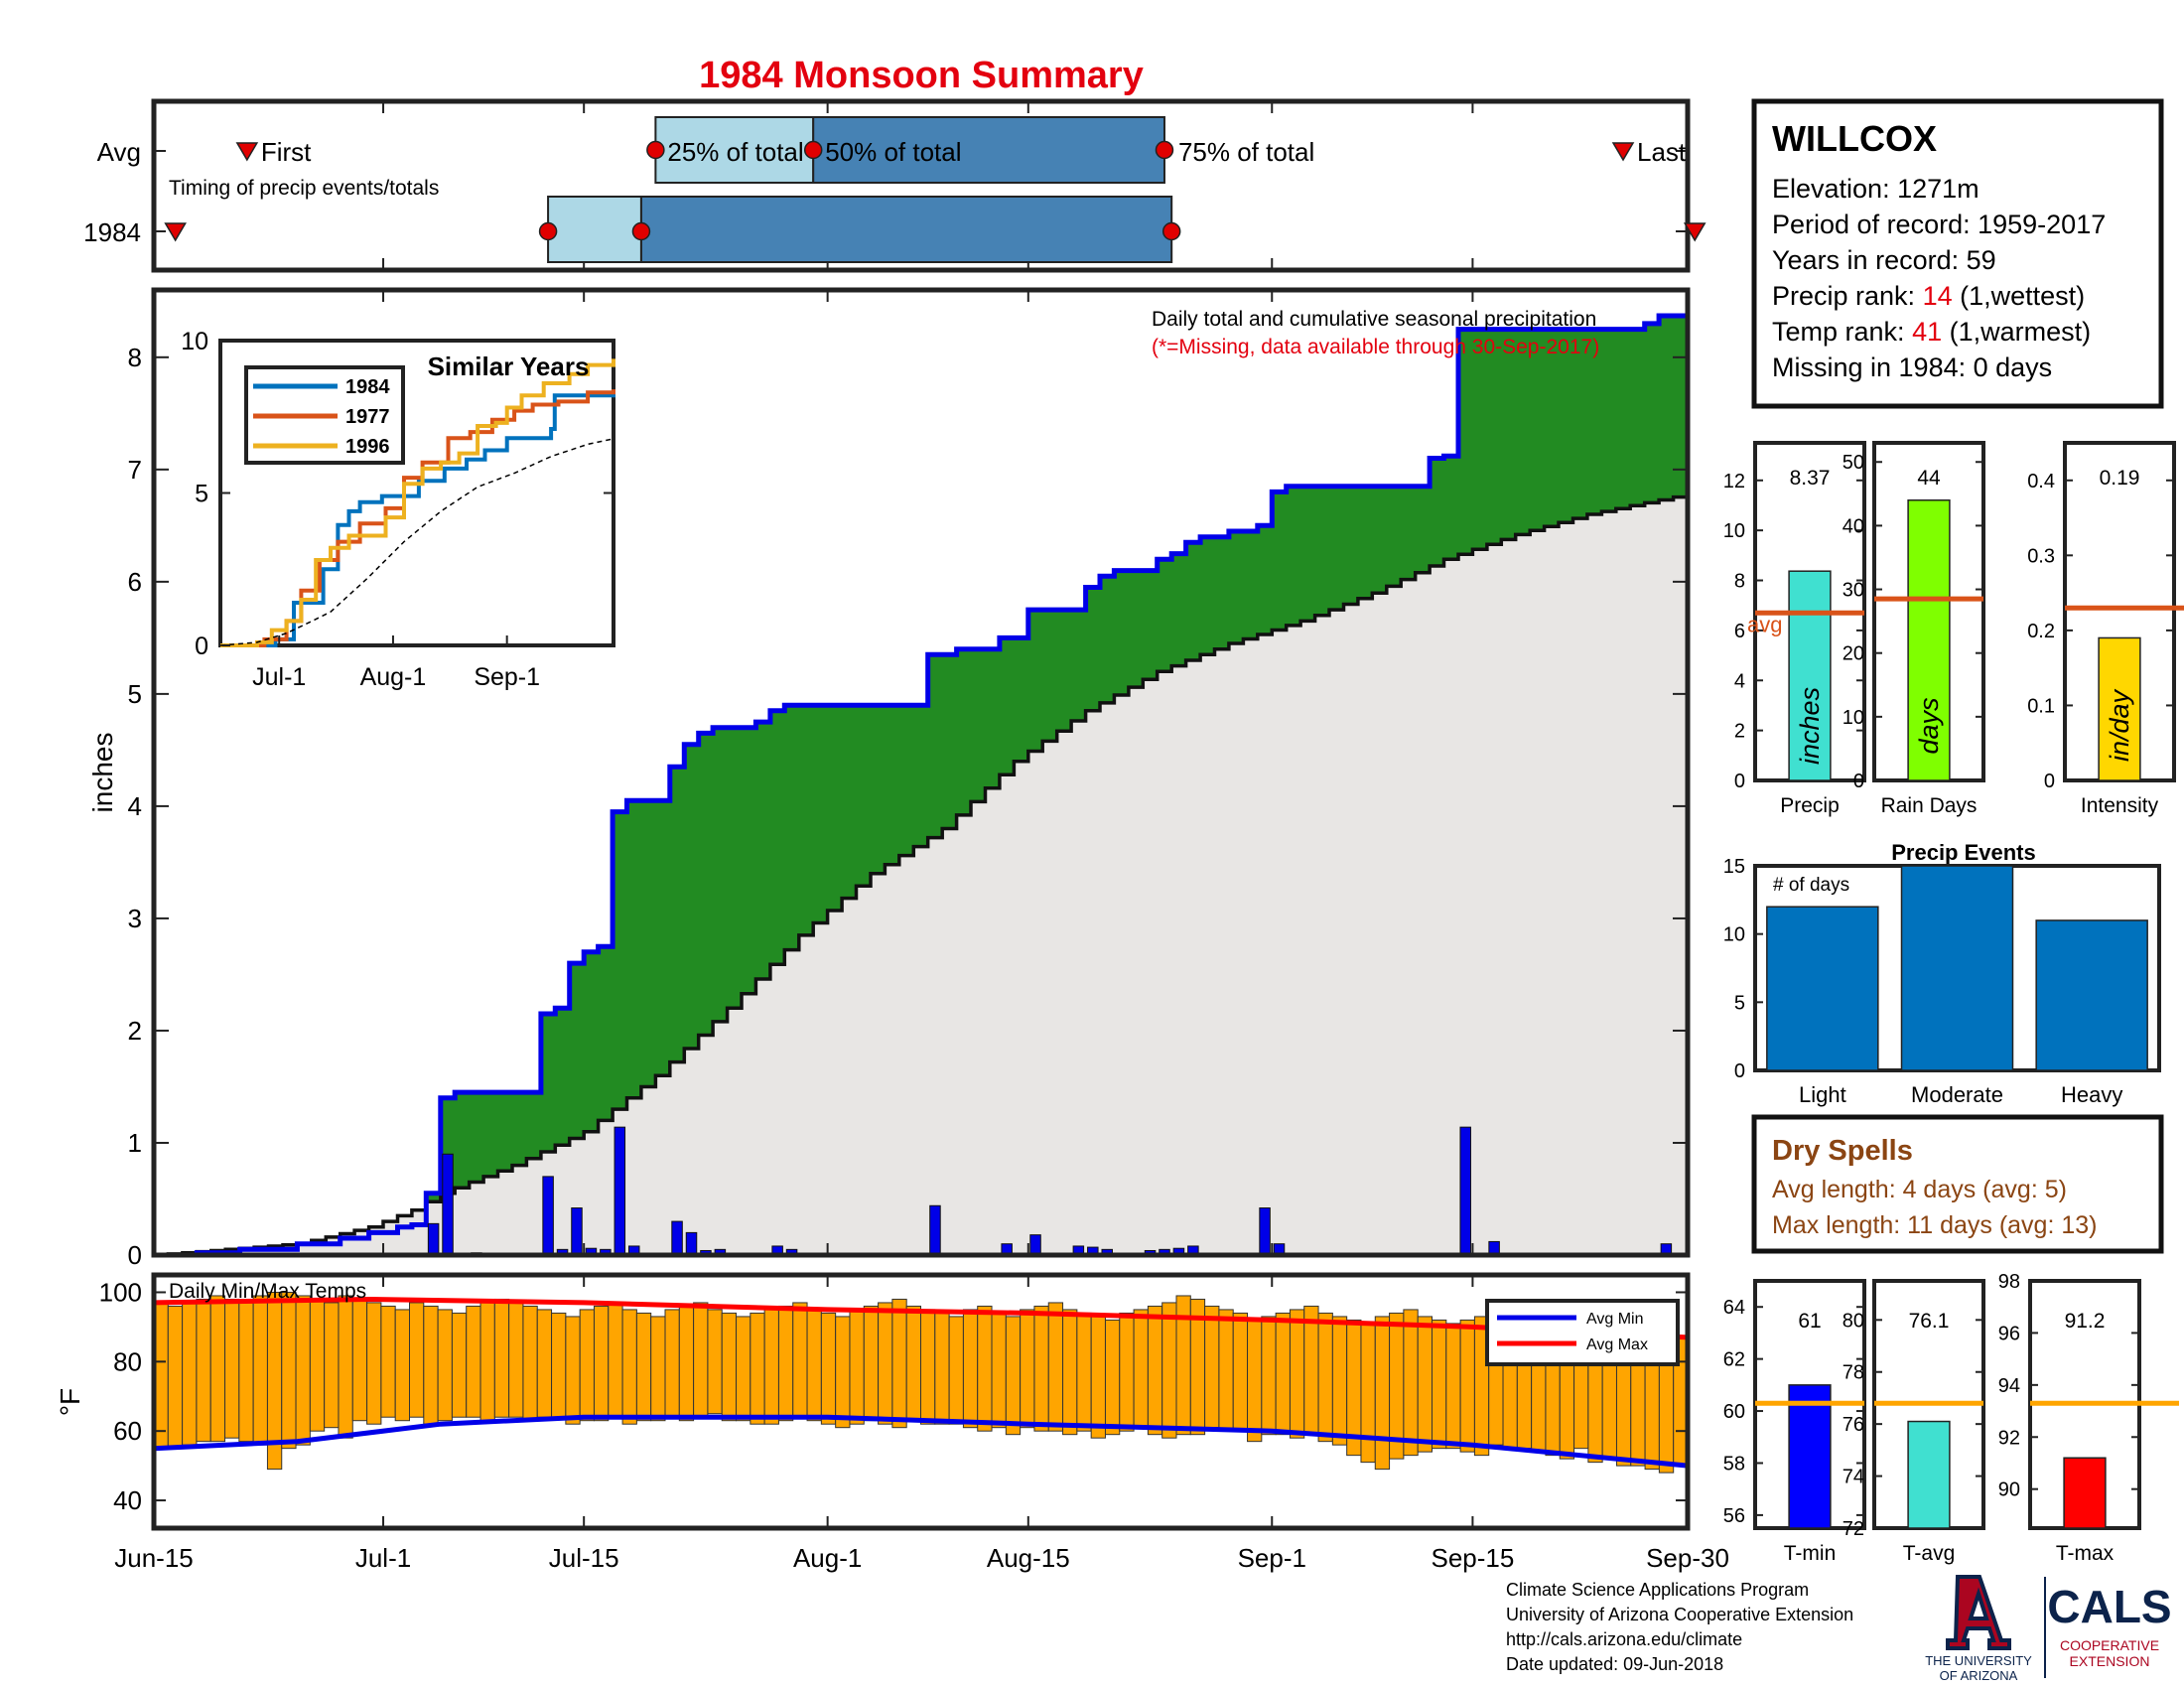  What do you see at coordinates (1853, 718) in the screenshot?
I see `summary-y-tick-label: 10` at bounding box center [1853, 718].